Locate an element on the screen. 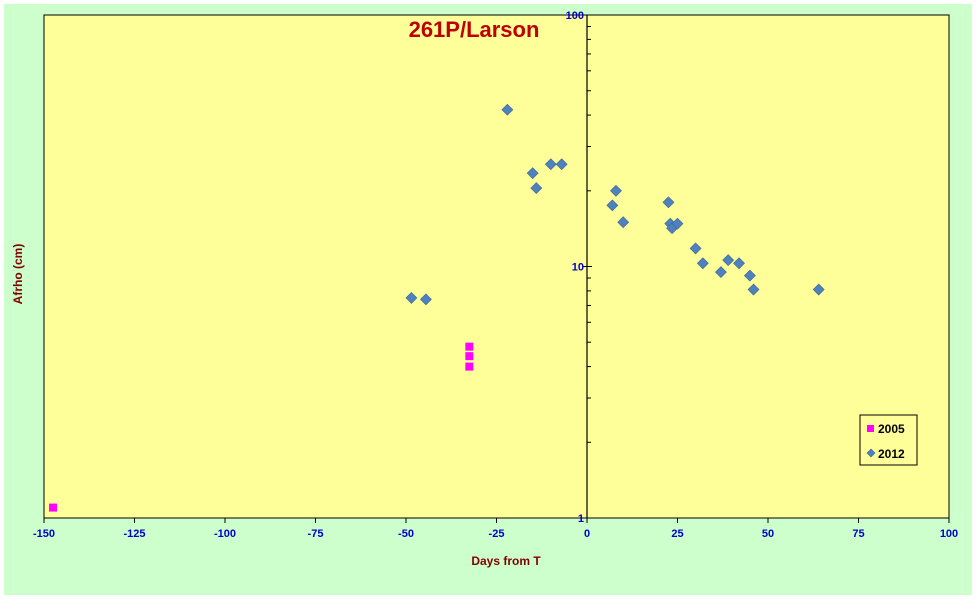 This screenshot has width=976, height=599. x-tick-label: 0 is located at coordinates (587, 534).